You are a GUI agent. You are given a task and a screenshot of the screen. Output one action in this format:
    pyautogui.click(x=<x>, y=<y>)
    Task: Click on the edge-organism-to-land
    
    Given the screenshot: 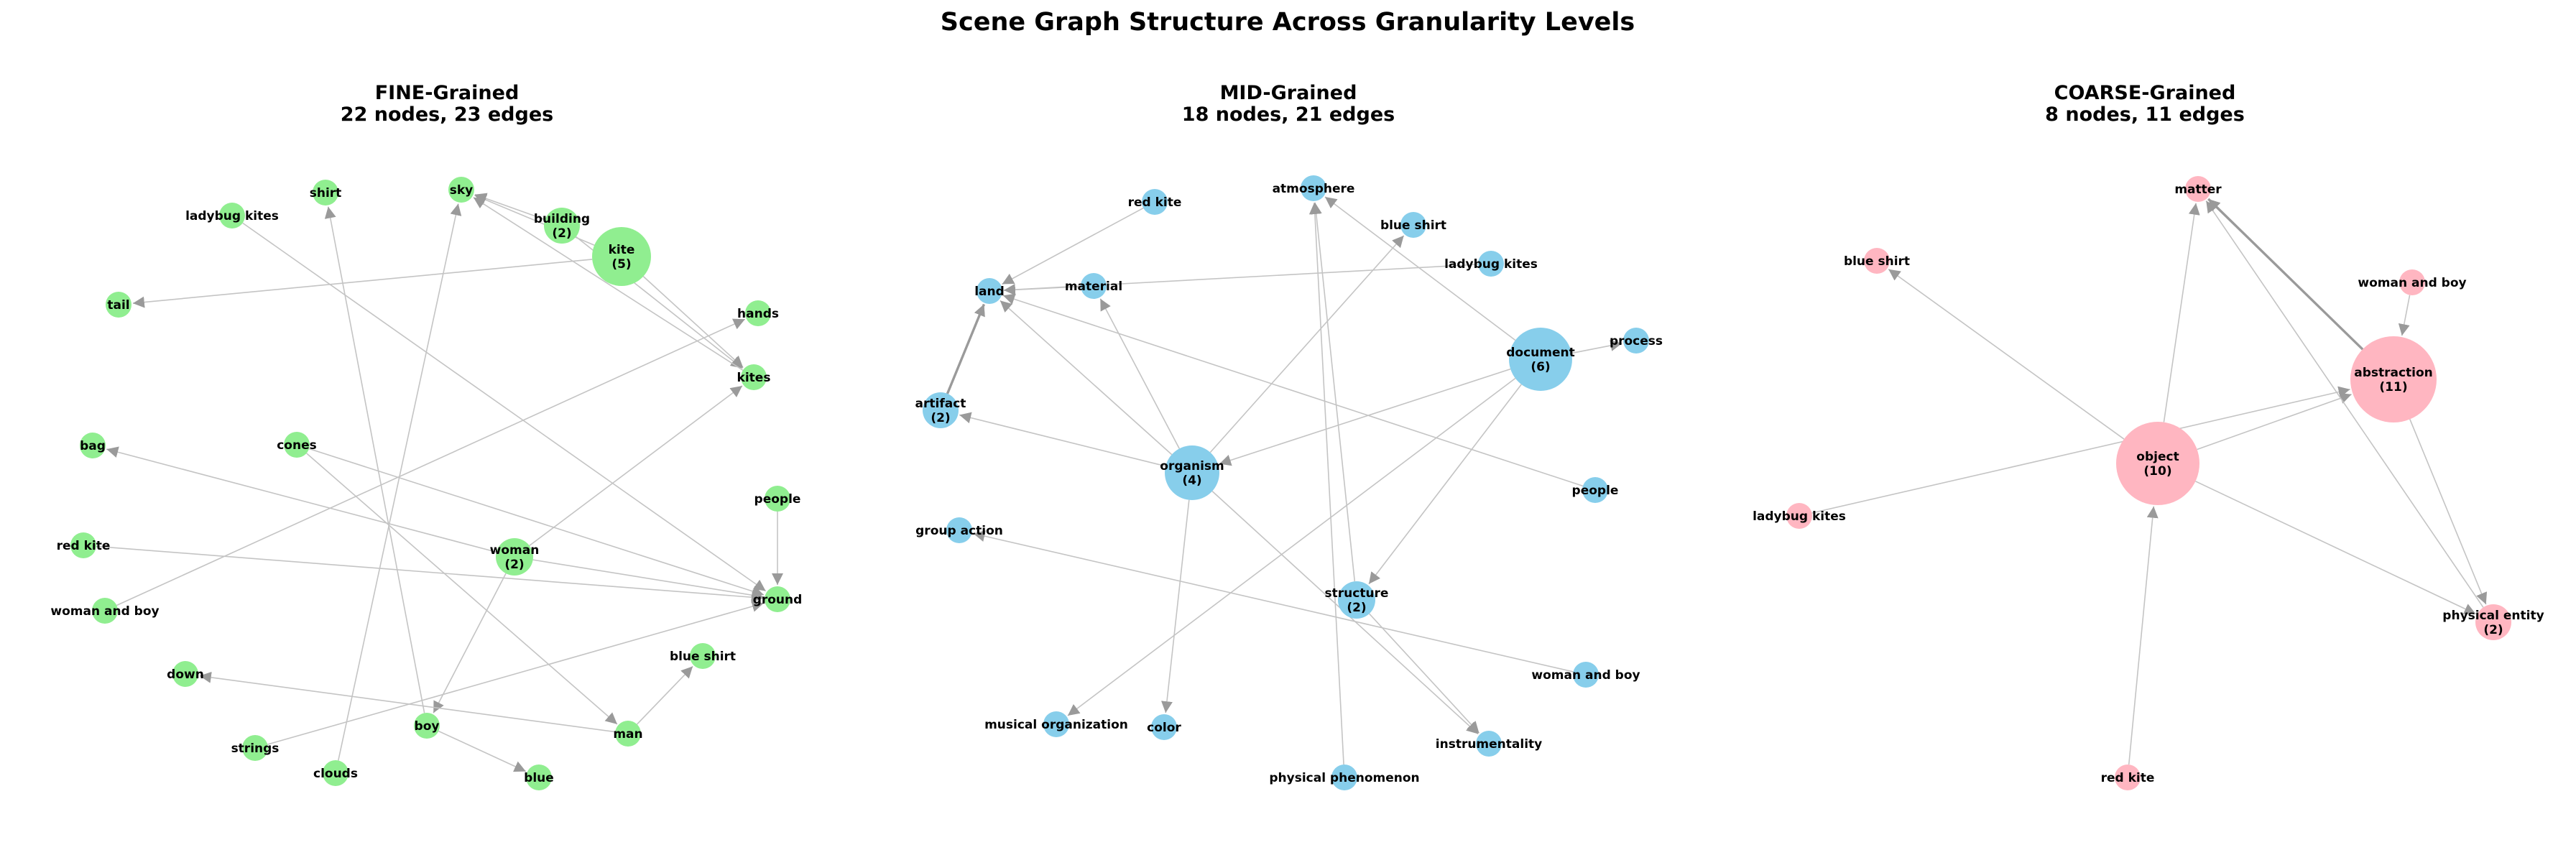 What is the action you would take?
    pyautogui.click(x=1086, y=378)
    